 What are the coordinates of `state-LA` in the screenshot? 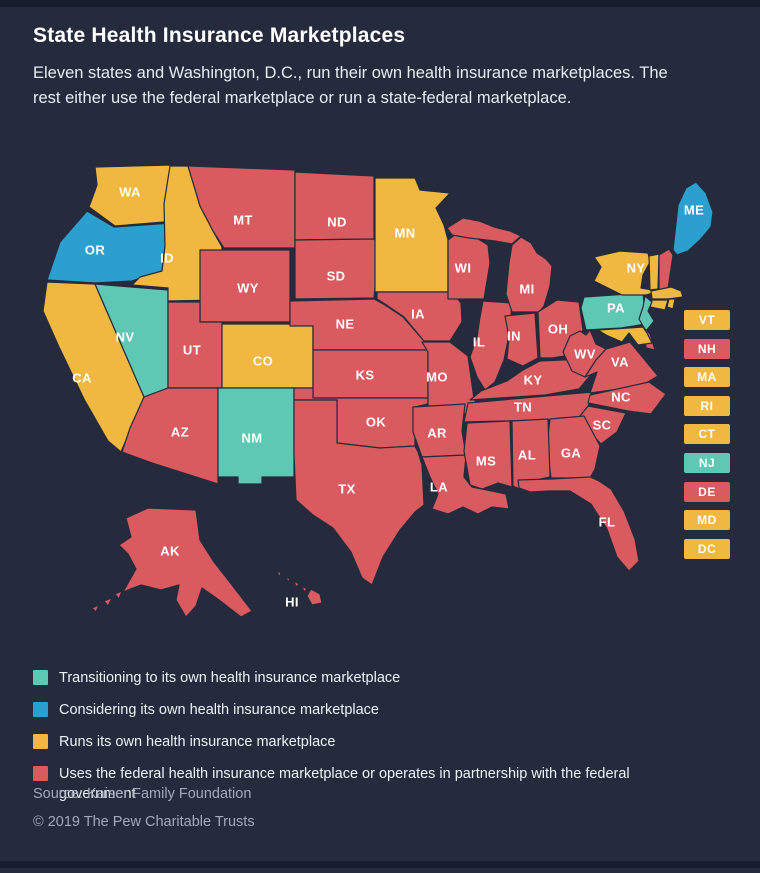 It's located at (465, 484).